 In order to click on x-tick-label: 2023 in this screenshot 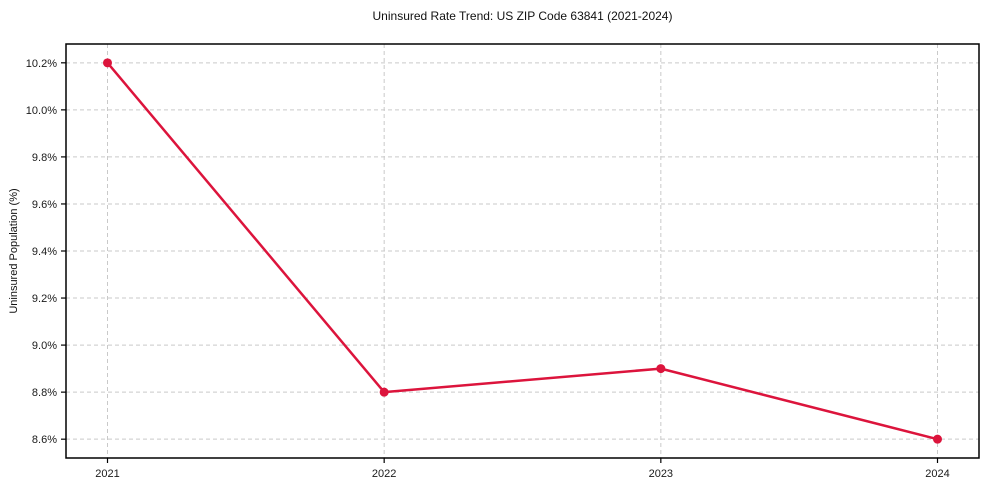, I will do `click(661, 474)`.